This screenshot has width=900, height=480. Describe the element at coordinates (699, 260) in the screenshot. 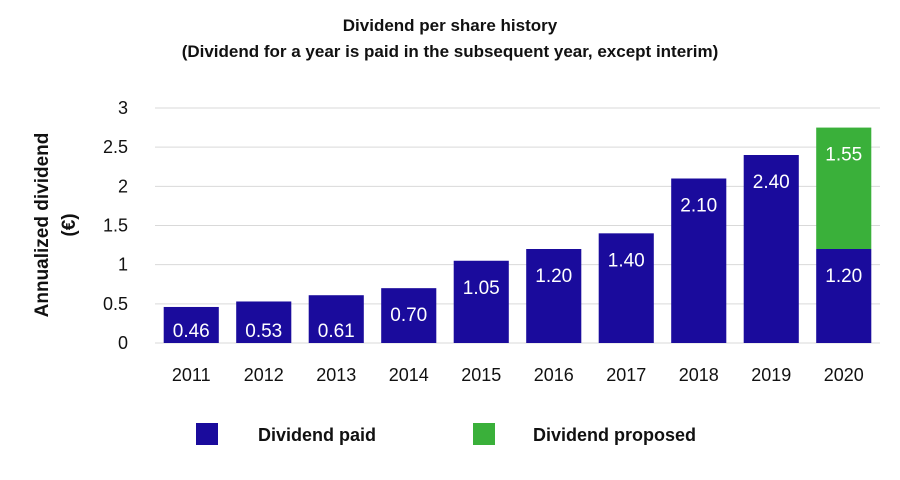

I see `bar-dividend-paid-2018` at that location.